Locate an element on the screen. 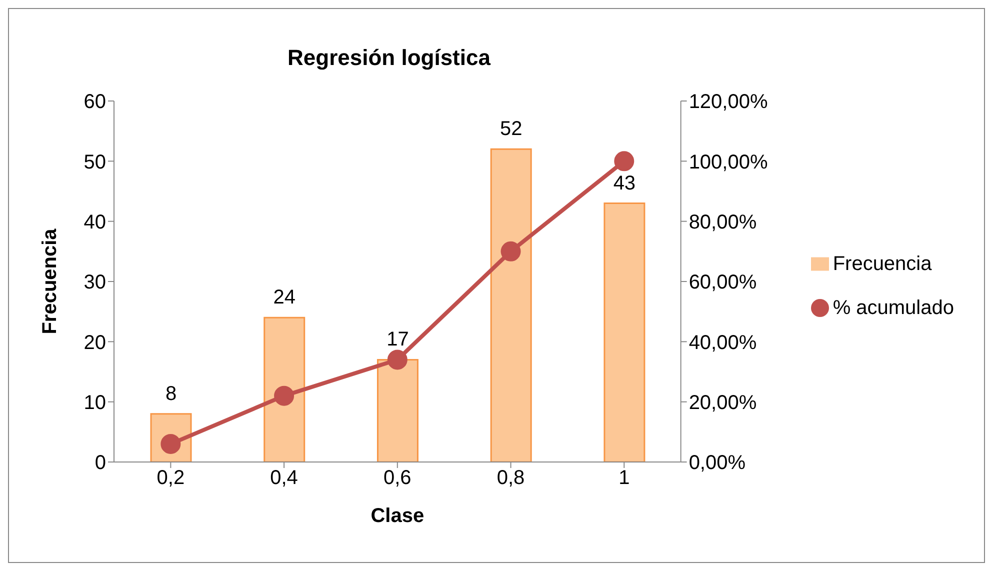 This screenshot has height=569, width=991. data-label: 17 is located at coordinates (397, 339).